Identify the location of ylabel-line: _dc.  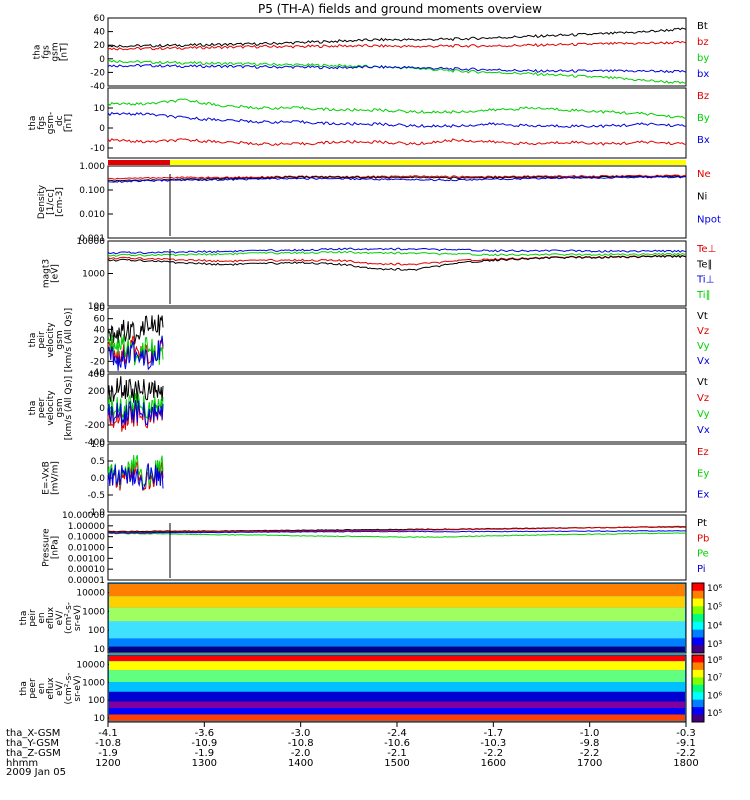
(60, 123).